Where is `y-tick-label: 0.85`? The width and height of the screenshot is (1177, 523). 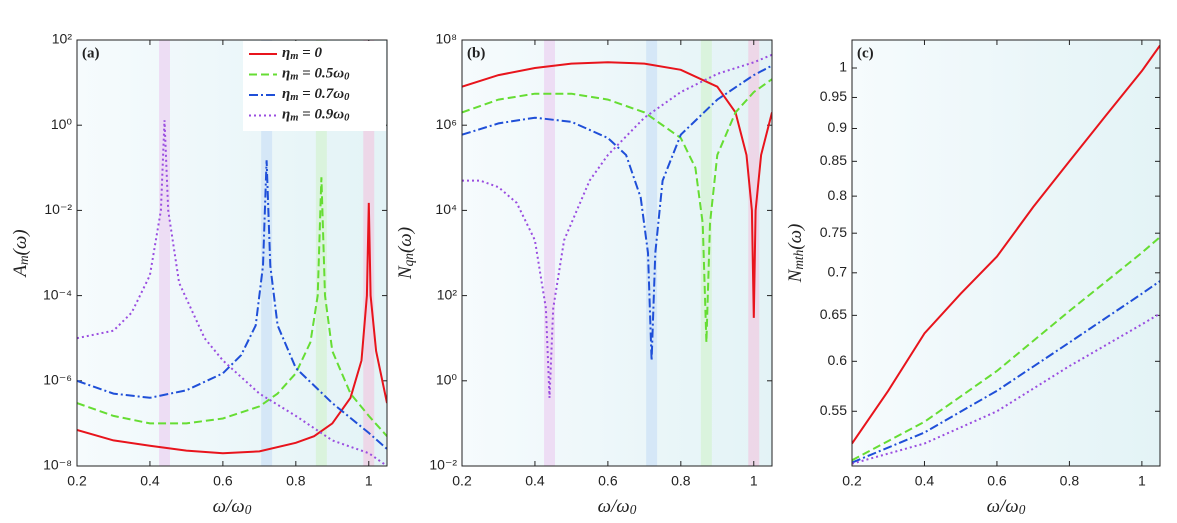
y-tick-label: 0.85 is located at coordinates (833, 160).